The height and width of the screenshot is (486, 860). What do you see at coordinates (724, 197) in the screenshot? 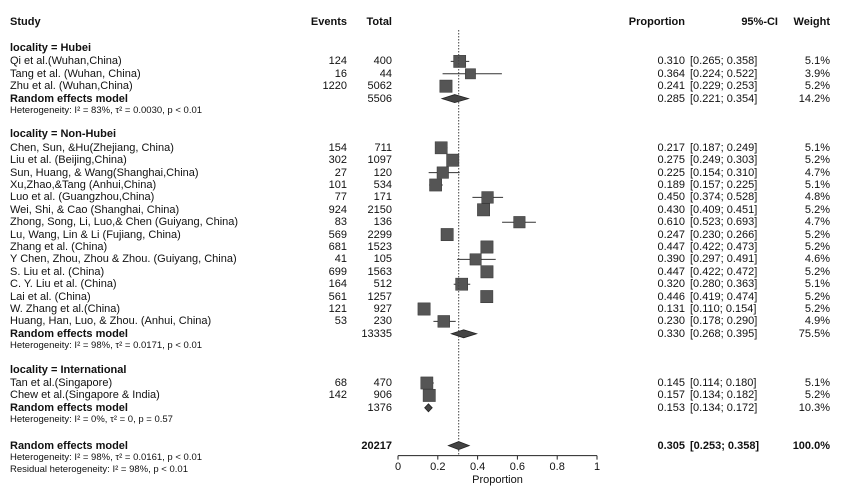
I see `study-ci: [0.374; 0.528]` at bounding box center [724, 197].